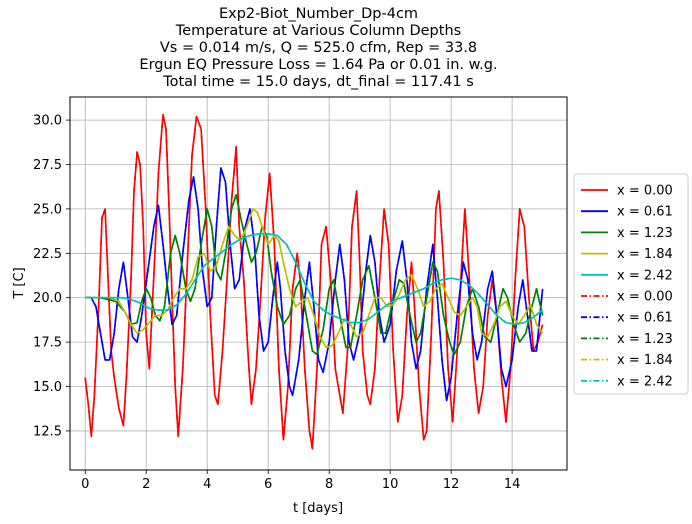 This screenshot has width=692, height=524. What do you see at coordinates (645, 318) in the screenshot?
I see `legend-label-6: x = 0.61` at bounding box center [645, 318].